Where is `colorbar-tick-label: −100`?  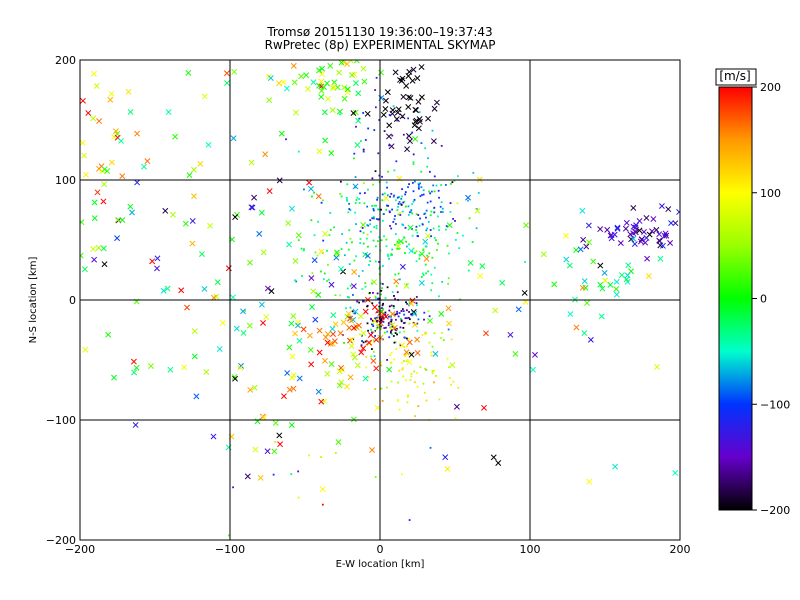 colorbar-tick-label: −100 is located at coordinates (775, 404).